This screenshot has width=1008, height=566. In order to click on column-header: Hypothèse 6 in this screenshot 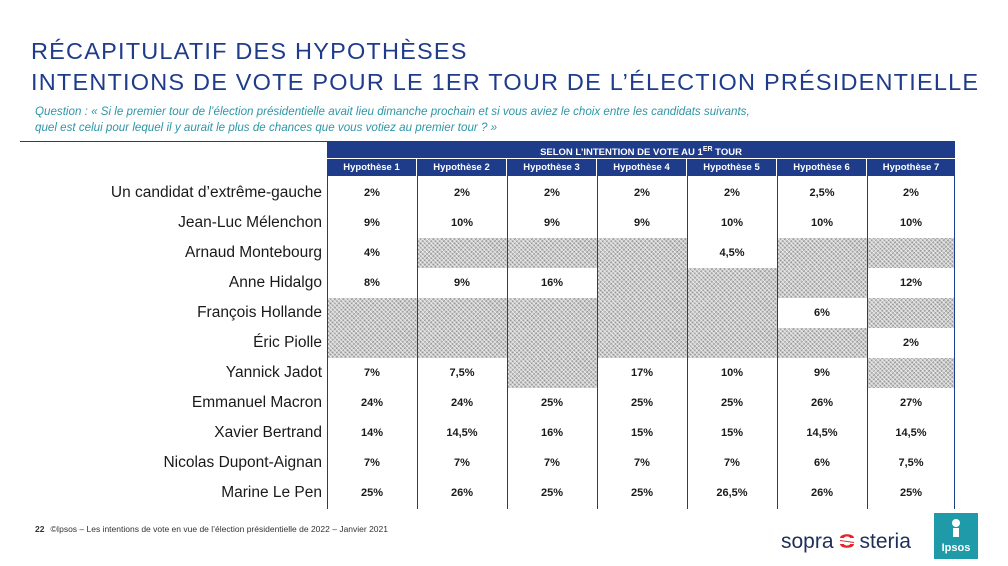, I will do `click(821, 167)`.